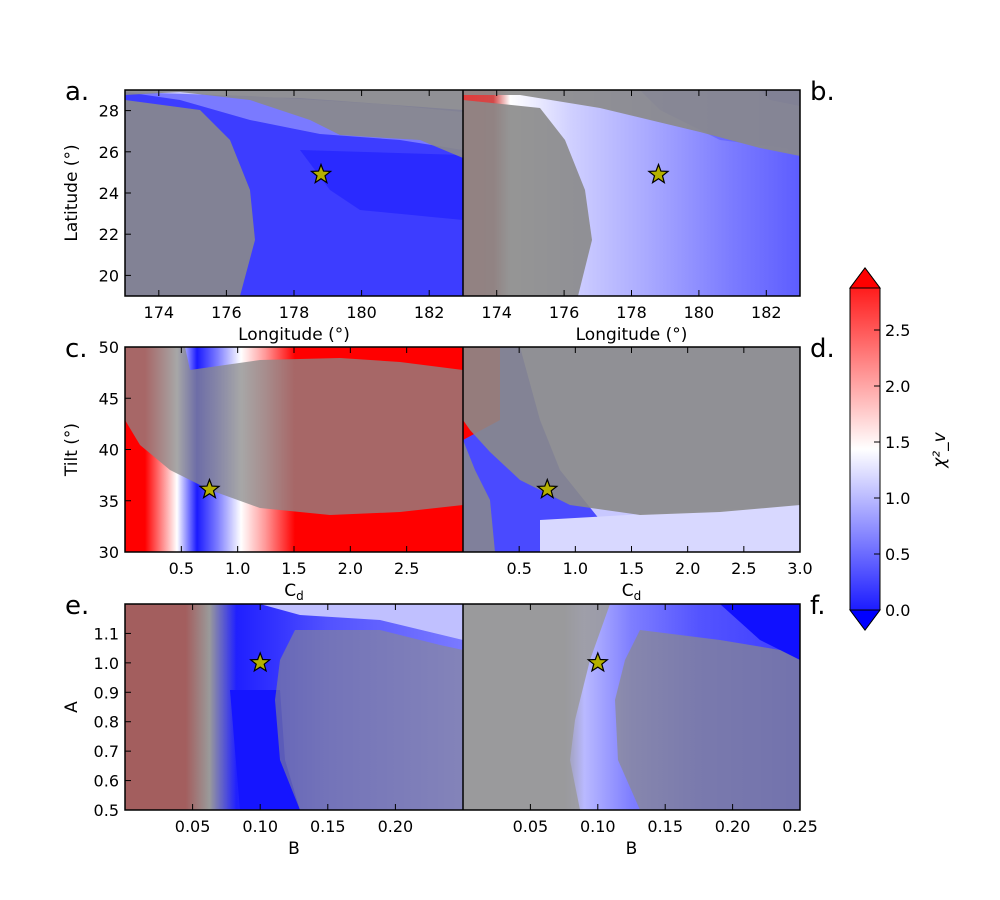 This screenshot has height=900, width=1000. Describe the element at coordinates (109, 193) in the screenshot. I see `y-tick-label: 24` at that location.